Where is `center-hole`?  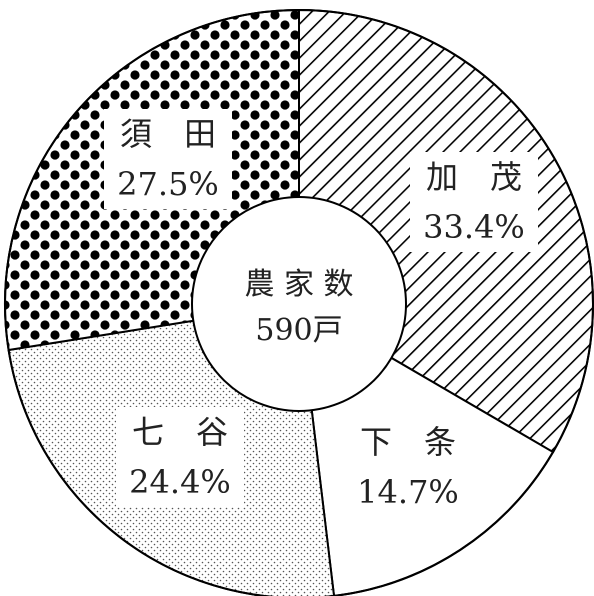 center-hole is located at coordinates (299, 304).